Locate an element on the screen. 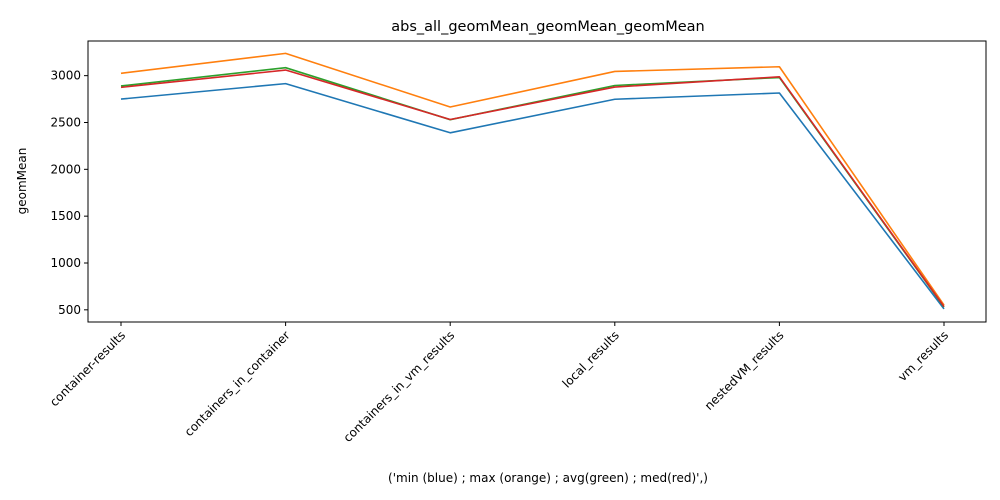 This screenshot has width=1000, height=500. x-tick-label: containers_in_vm_results is located at coordinates (399, 386).